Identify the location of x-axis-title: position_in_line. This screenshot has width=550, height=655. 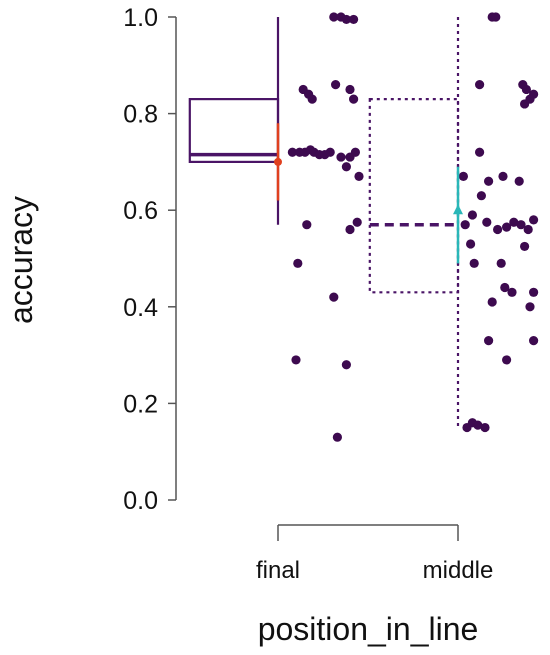
(368, 629).